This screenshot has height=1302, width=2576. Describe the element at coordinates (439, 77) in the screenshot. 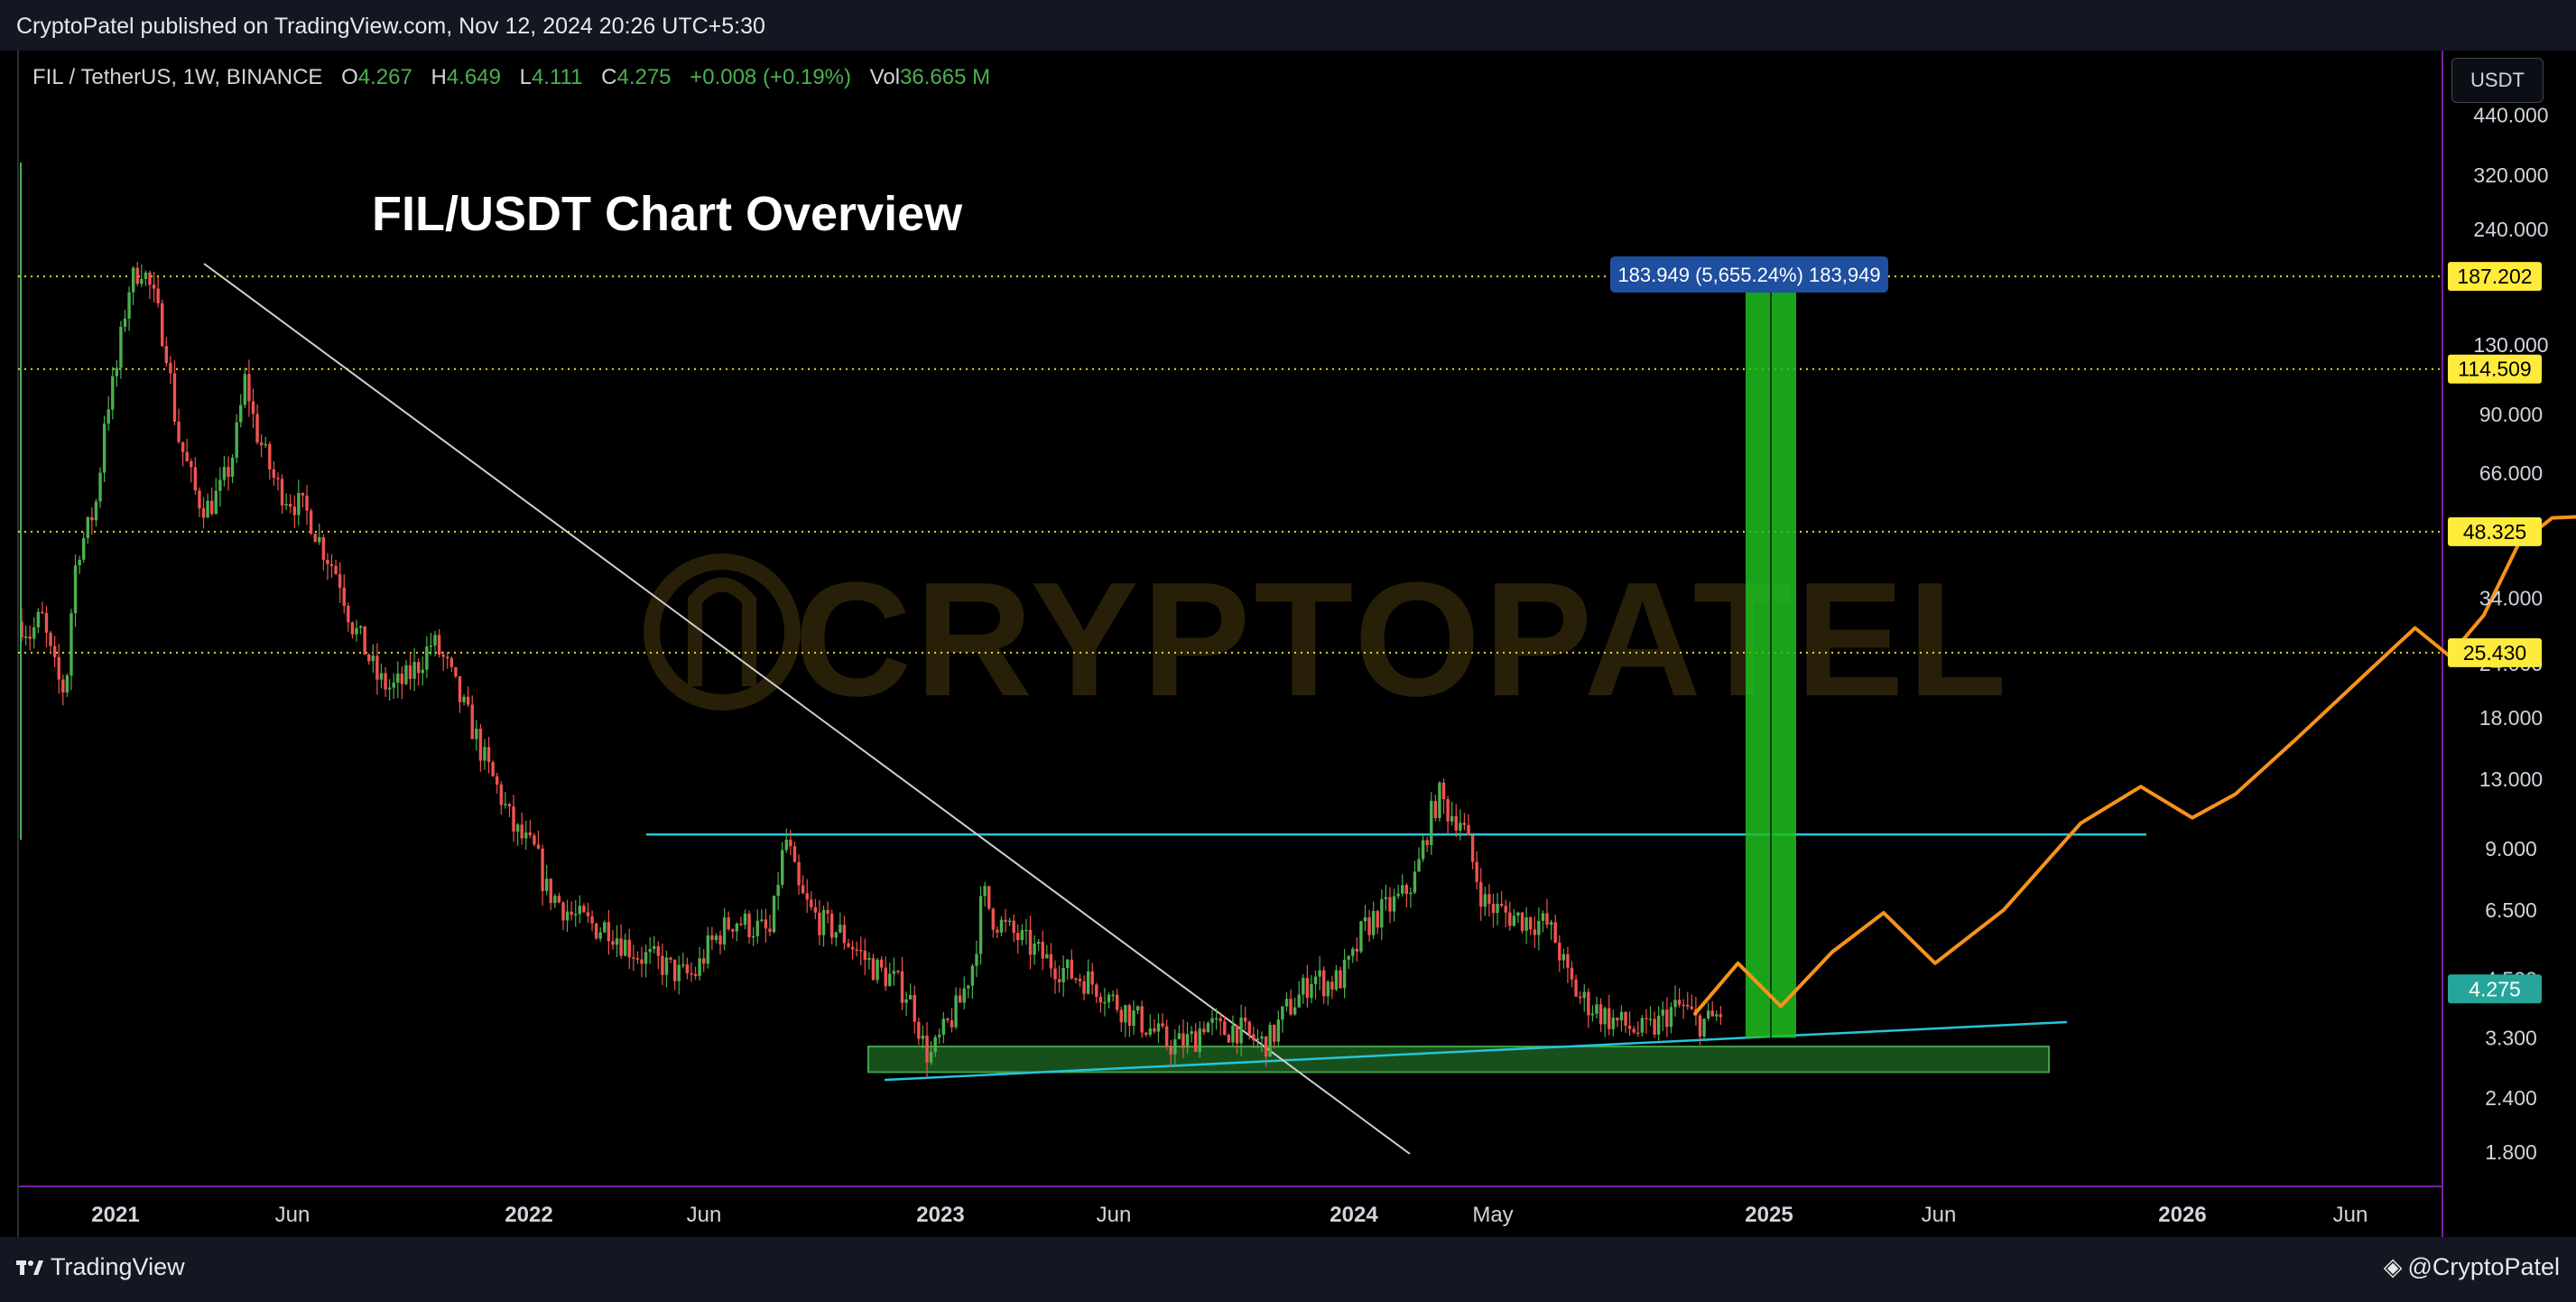

I see `high-label: H` at that location.